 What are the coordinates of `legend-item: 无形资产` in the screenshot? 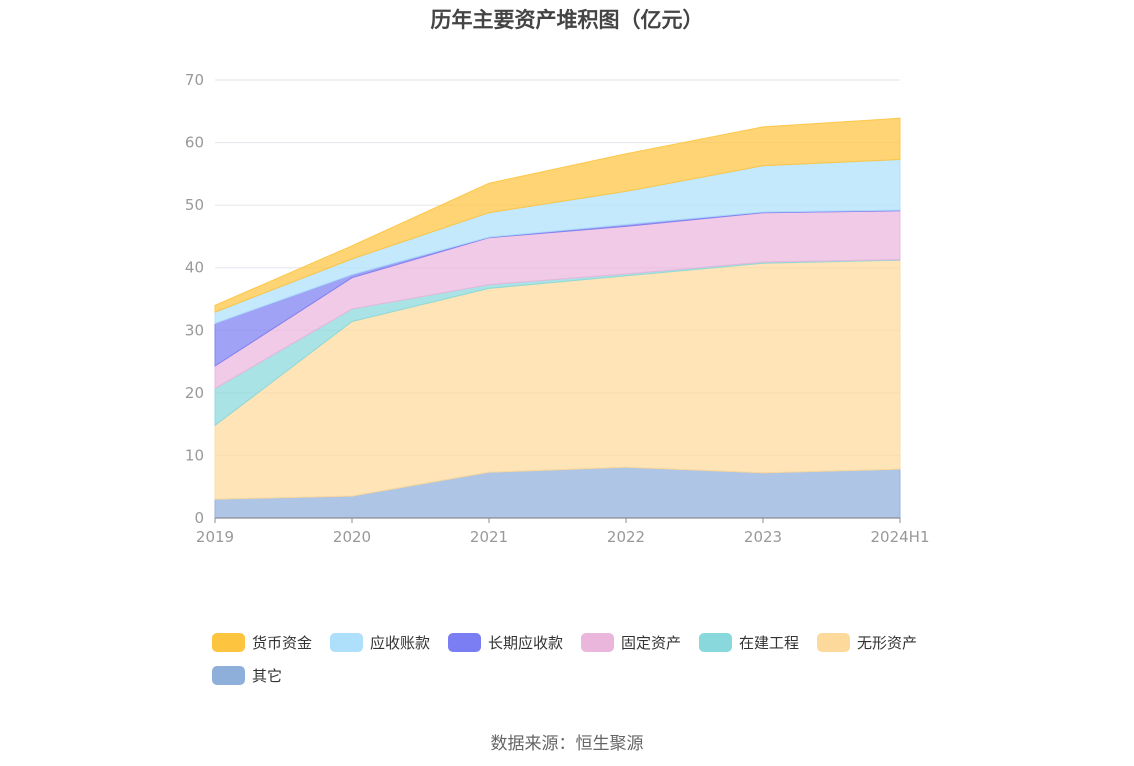 It's located at (867, 642).